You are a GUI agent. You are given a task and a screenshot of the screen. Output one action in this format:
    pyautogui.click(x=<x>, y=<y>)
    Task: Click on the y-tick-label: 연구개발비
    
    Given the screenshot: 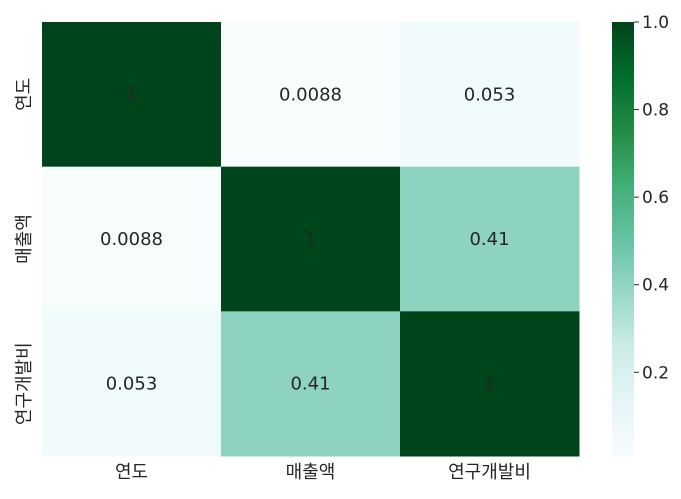 What is the action you would take?
    pyautogui.click(x=24, y=383)
    